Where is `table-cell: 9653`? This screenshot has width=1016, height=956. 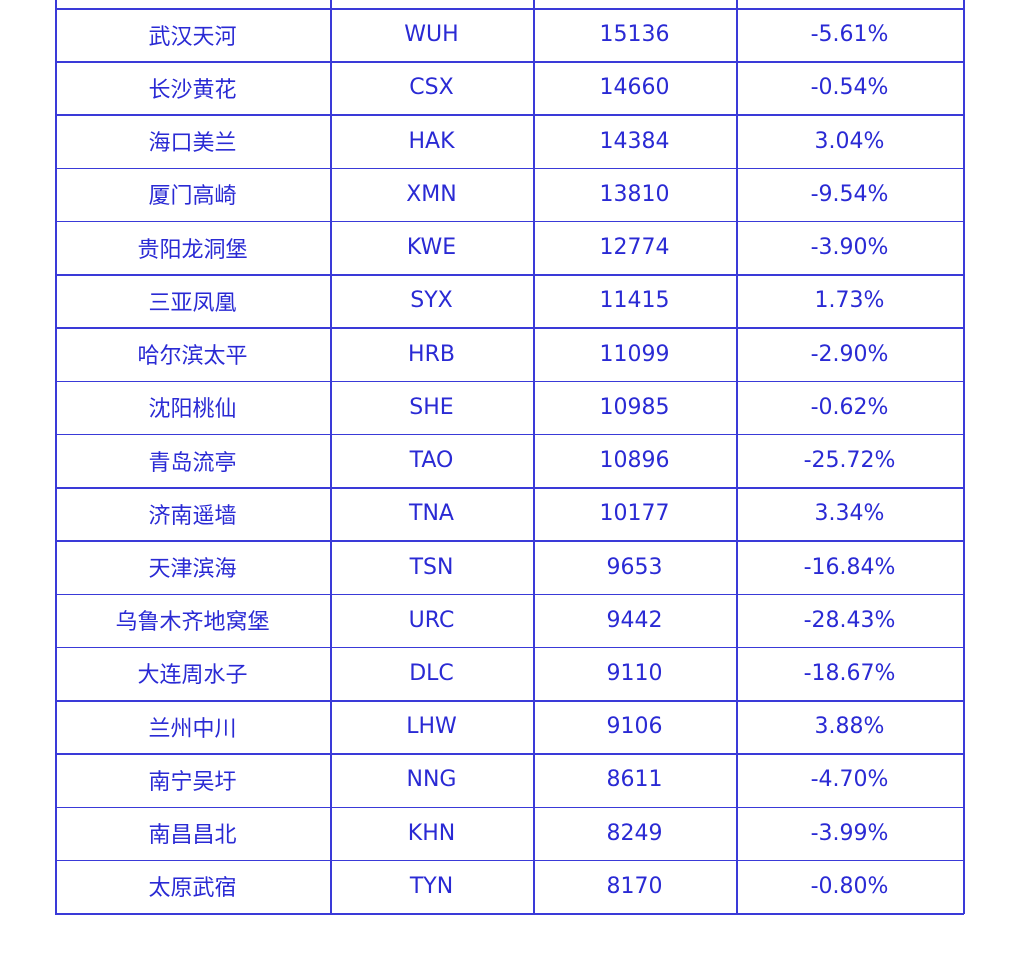
table-cell: 9653 is located at coordinates (634, 567).